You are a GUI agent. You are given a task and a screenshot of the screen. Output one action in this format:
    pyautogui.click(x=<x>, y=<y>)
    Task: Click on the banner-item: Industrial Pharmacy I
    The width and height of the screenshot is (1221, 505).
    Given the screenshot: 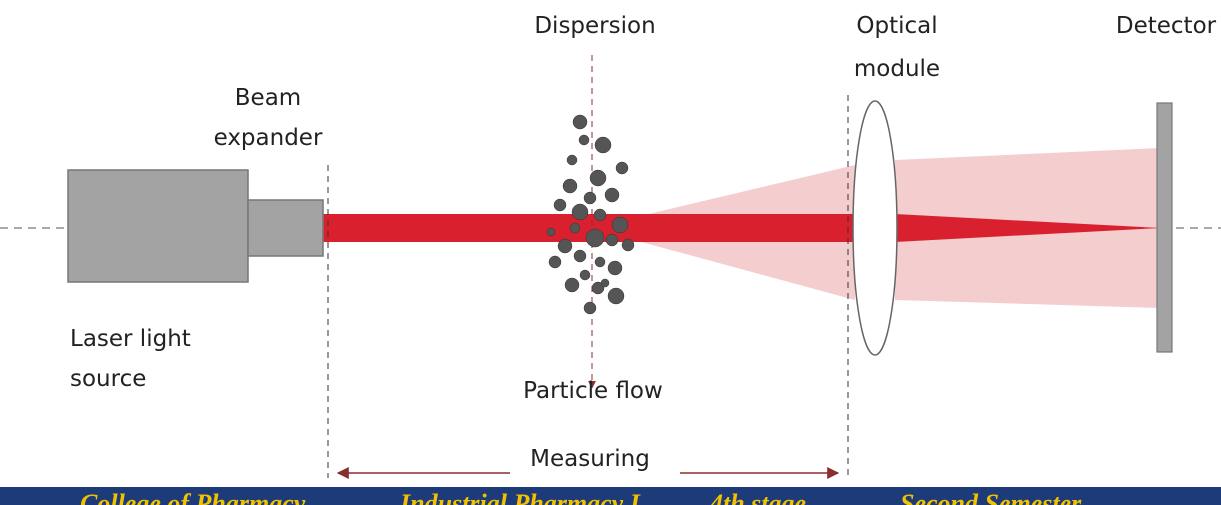 What is the action you would take?
    pyautogui.click(x=520, y=497)
    